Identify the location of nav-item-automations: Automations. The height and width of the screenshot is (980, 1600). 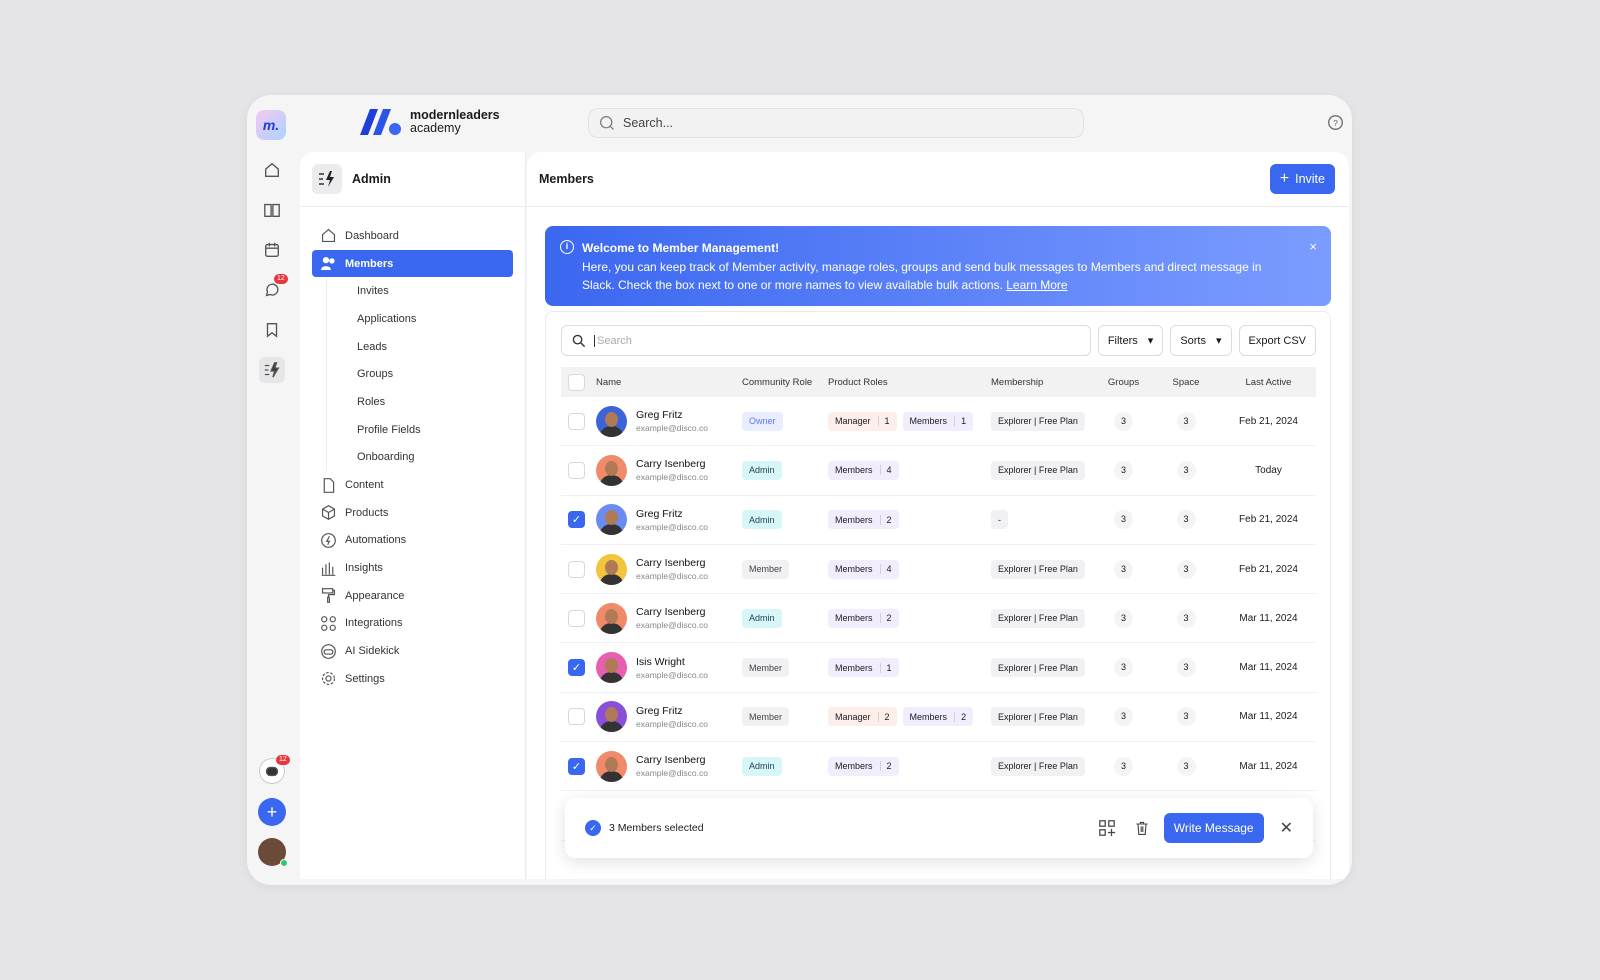
(412, 541).